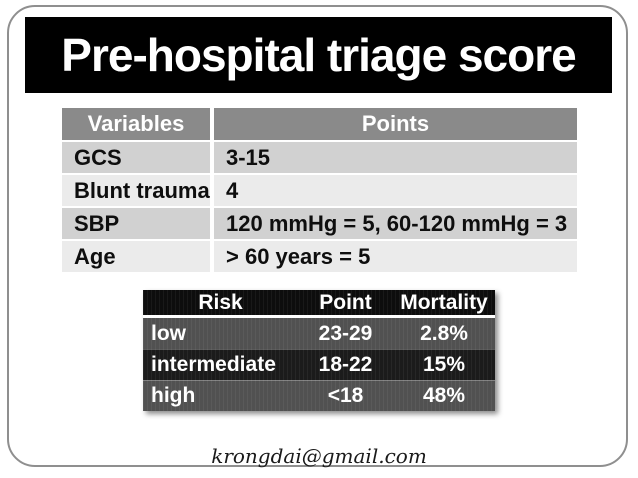  Describe the element at coordinates (444, 364) in the screenshot. I see `mortality-cell: 15%` at that location.